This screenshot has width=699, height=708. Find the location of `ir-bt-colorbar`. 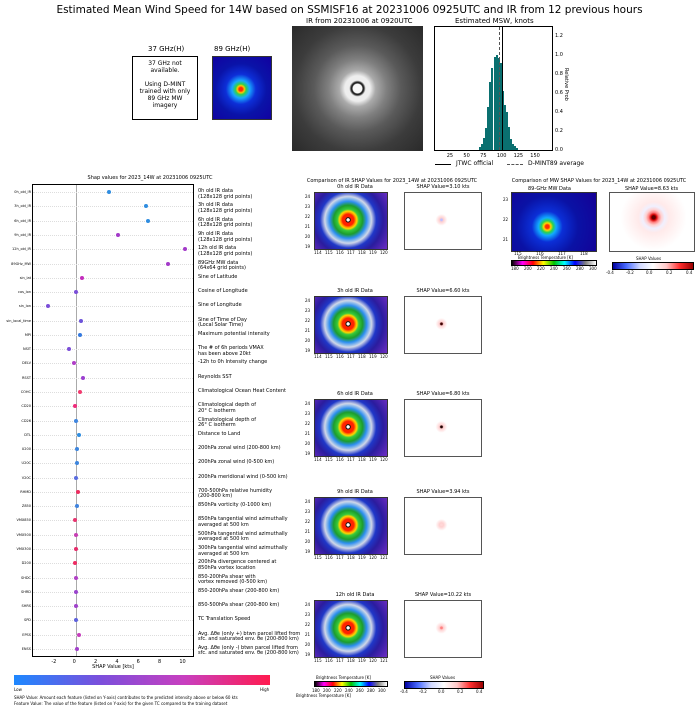

ir-bt-colorbar is located at coordinates (351, 684).